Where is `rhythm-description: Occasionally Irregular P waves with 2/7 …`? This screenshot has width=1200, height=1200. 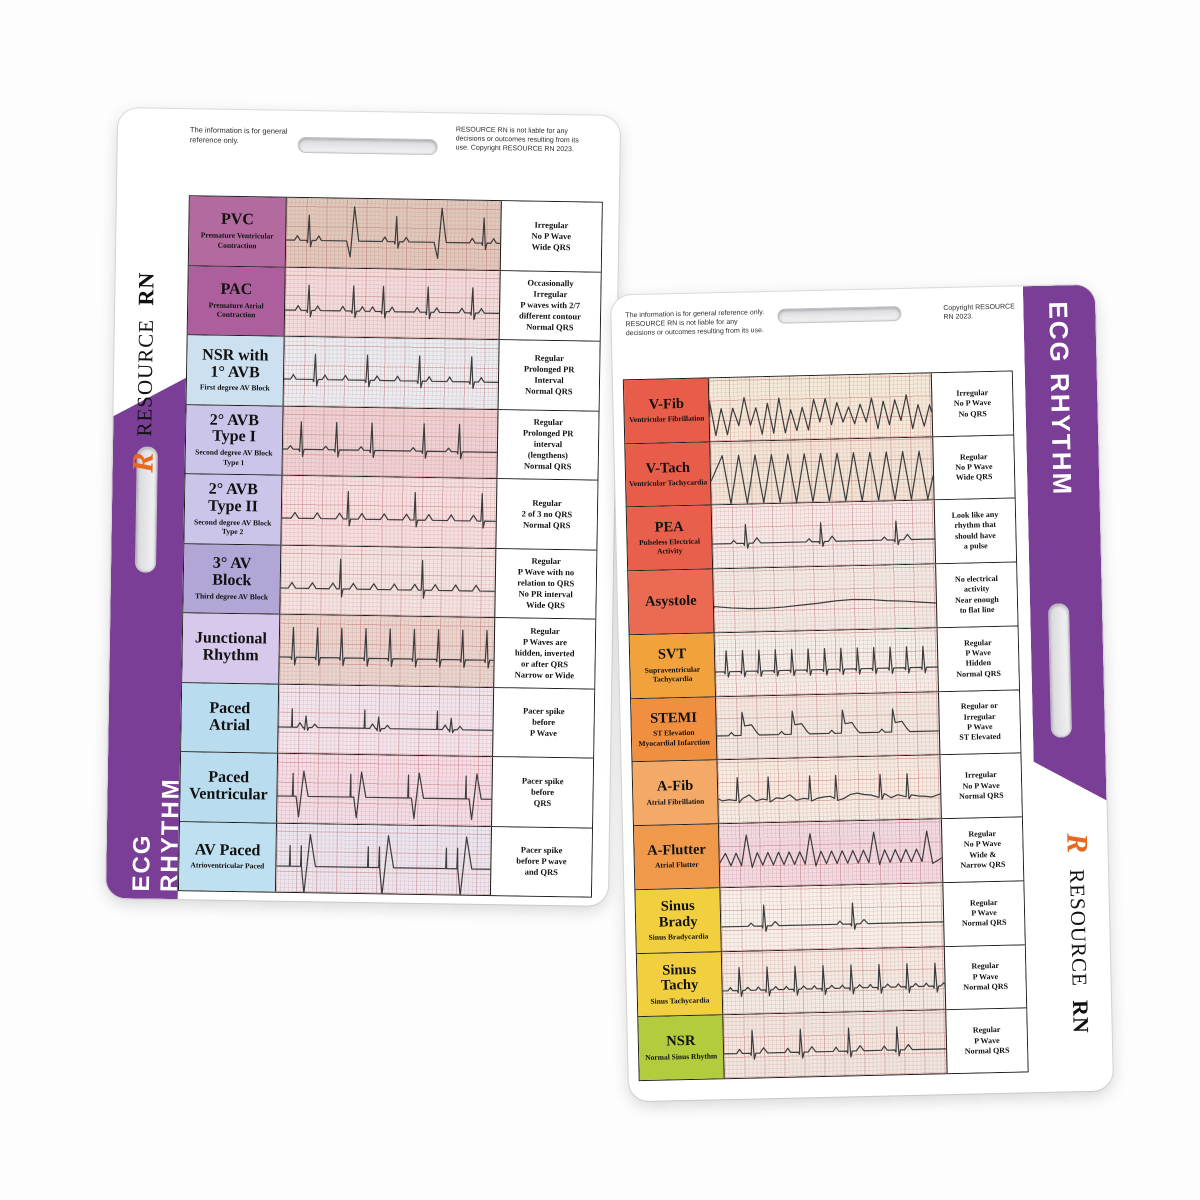 rhythm-description: Occasionally Irregular P waves with 2/7 … is located at coordinates (550, 305).